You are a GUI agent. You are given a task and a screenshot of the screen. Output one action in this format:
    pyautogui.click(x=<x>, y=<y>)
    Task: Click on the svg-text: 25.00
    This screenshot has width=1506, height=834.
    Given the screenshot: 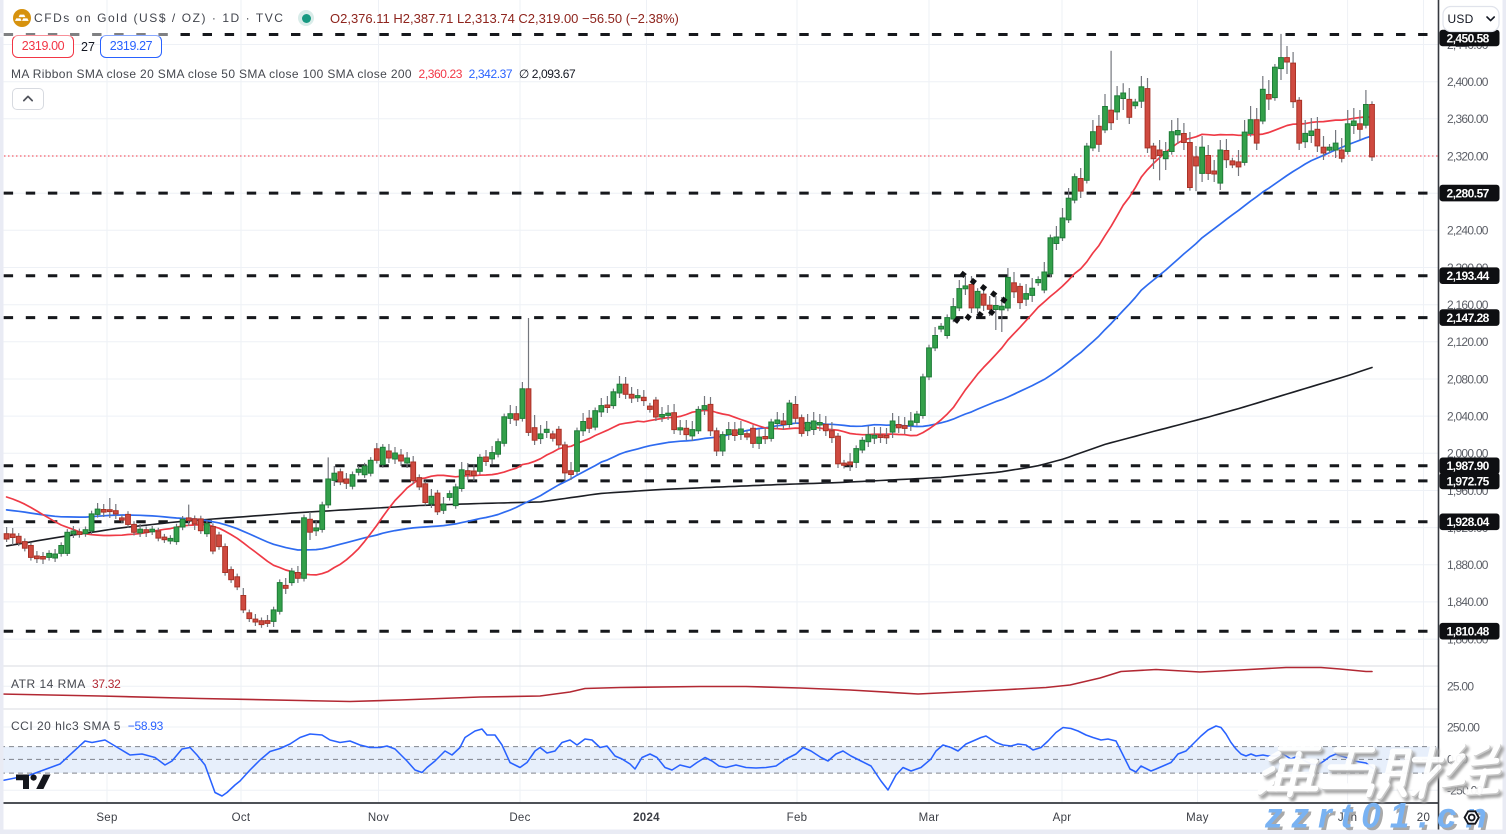 What is the action you would take?
    pyautogui.click(x=1460, y=687)
    